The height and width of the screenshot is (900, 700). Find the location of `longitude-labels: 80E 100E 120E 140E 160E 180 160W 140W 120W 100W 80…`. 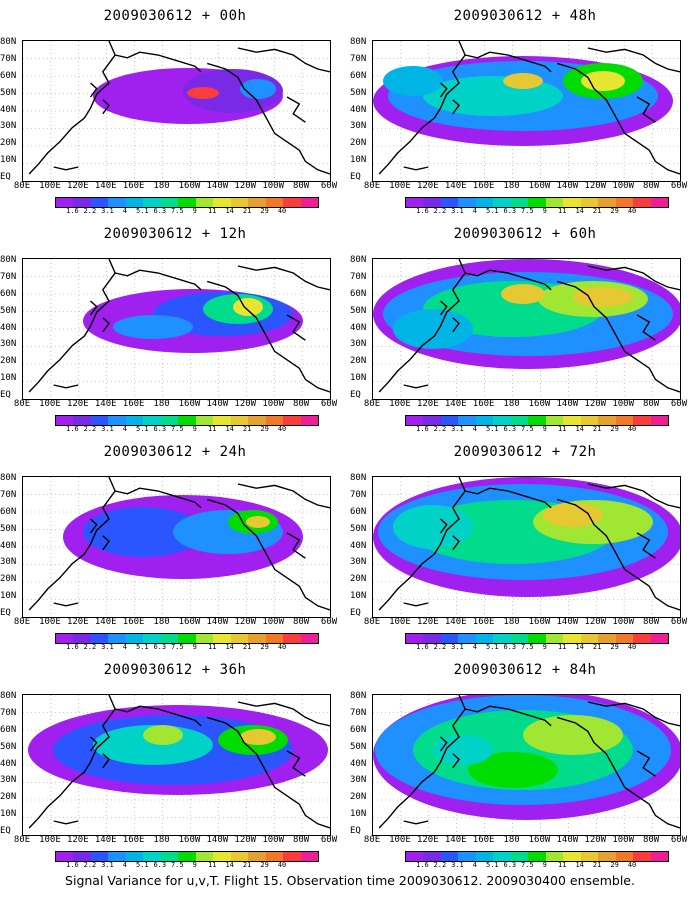

longitude-labels: 80E 100E 120E 140E 160E 180 160W 140W 120W 100W 80… is located at coordinates (525, 623).